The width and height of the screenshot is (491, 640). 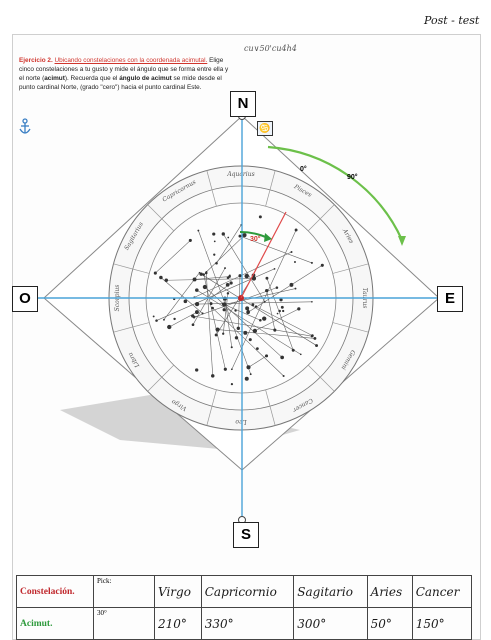 I want to click on quadrant-arc, so click(x=335, y=193).